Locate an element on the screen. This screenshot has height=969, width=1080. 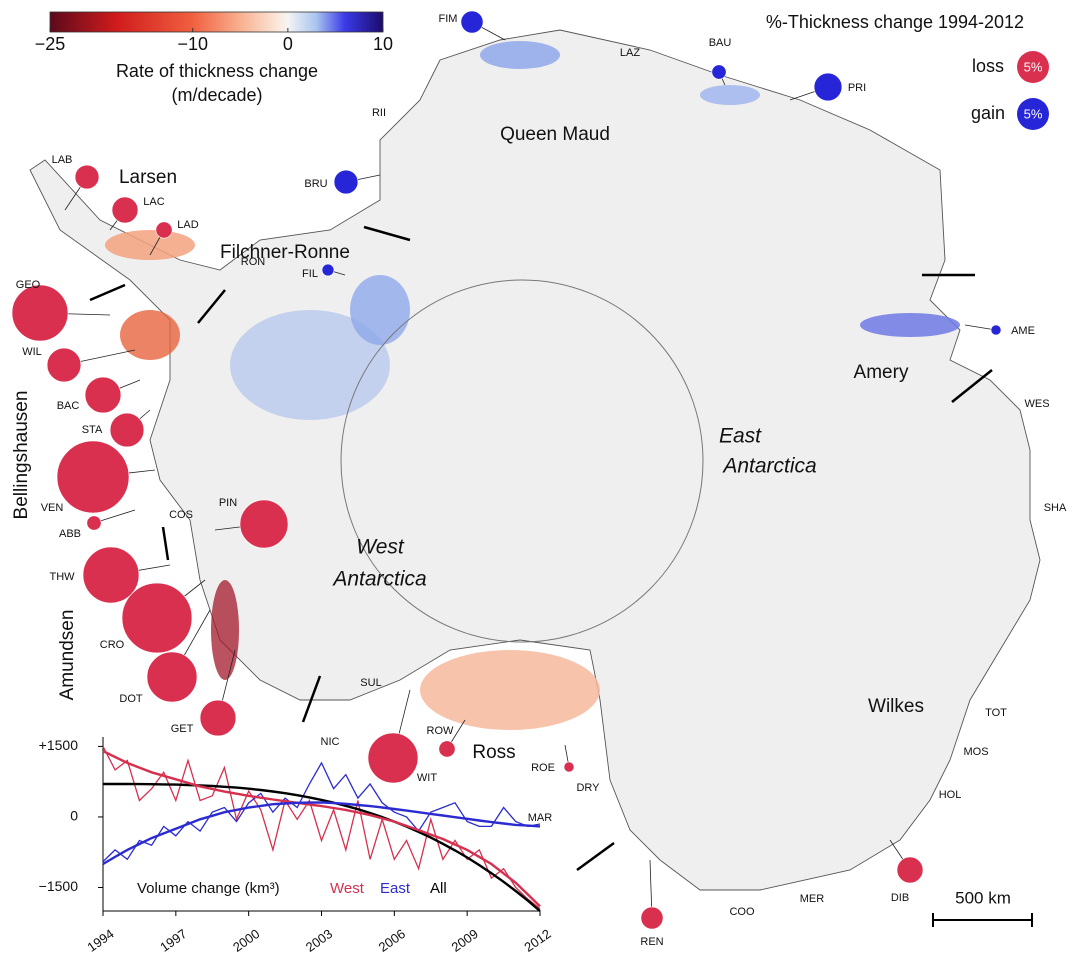
shelf-label: DOT is located at coordinates (131, 699).